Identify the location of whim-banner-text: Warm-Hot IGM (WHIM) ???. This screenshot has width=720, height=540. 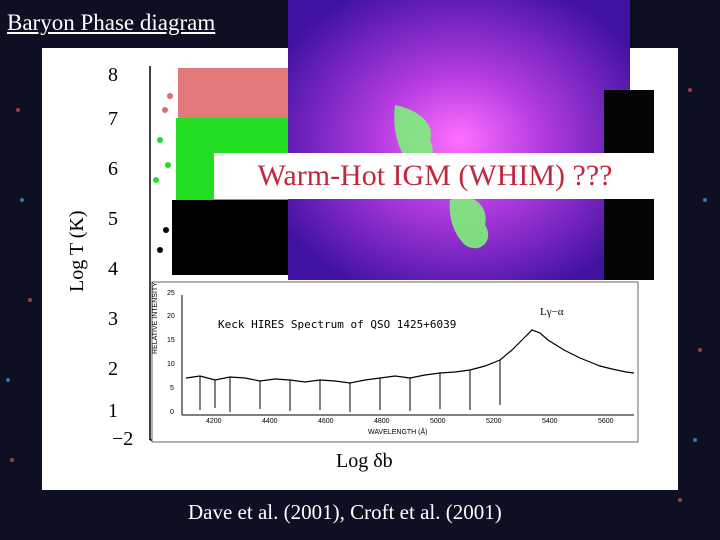
(435, 175).